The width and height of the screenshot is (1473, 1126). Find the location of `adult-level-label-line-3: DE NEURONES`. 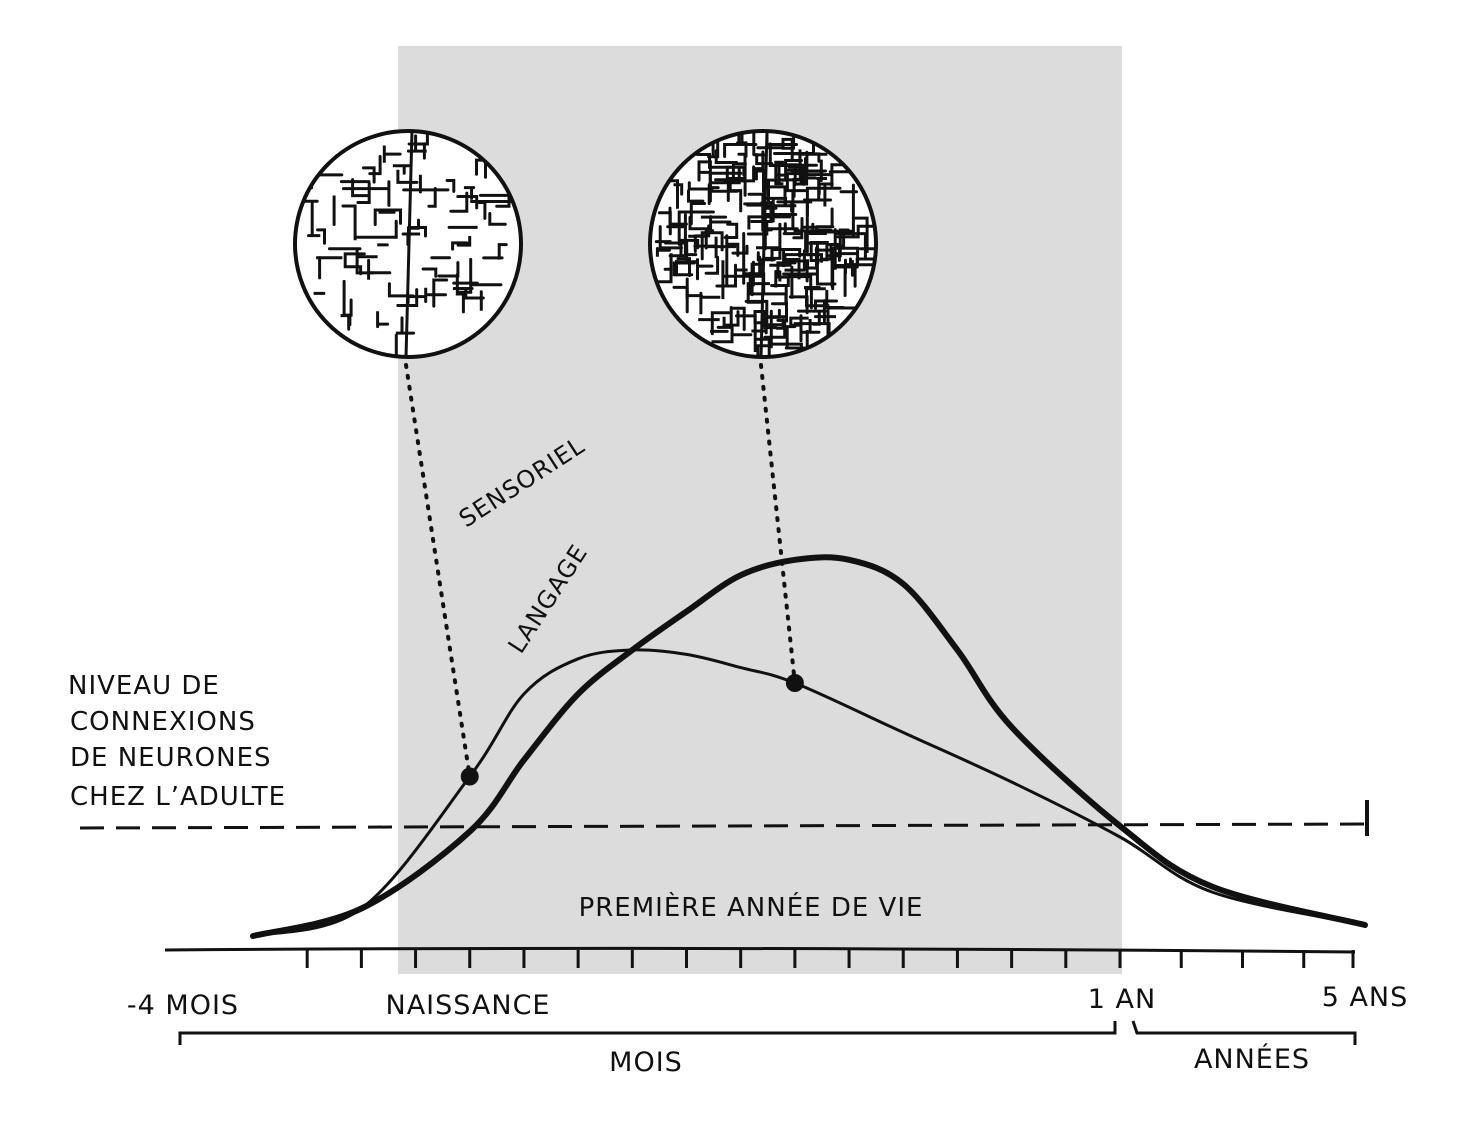

adult-level-label-line-3: DE NEURONES is located at coordinates (171, 758).